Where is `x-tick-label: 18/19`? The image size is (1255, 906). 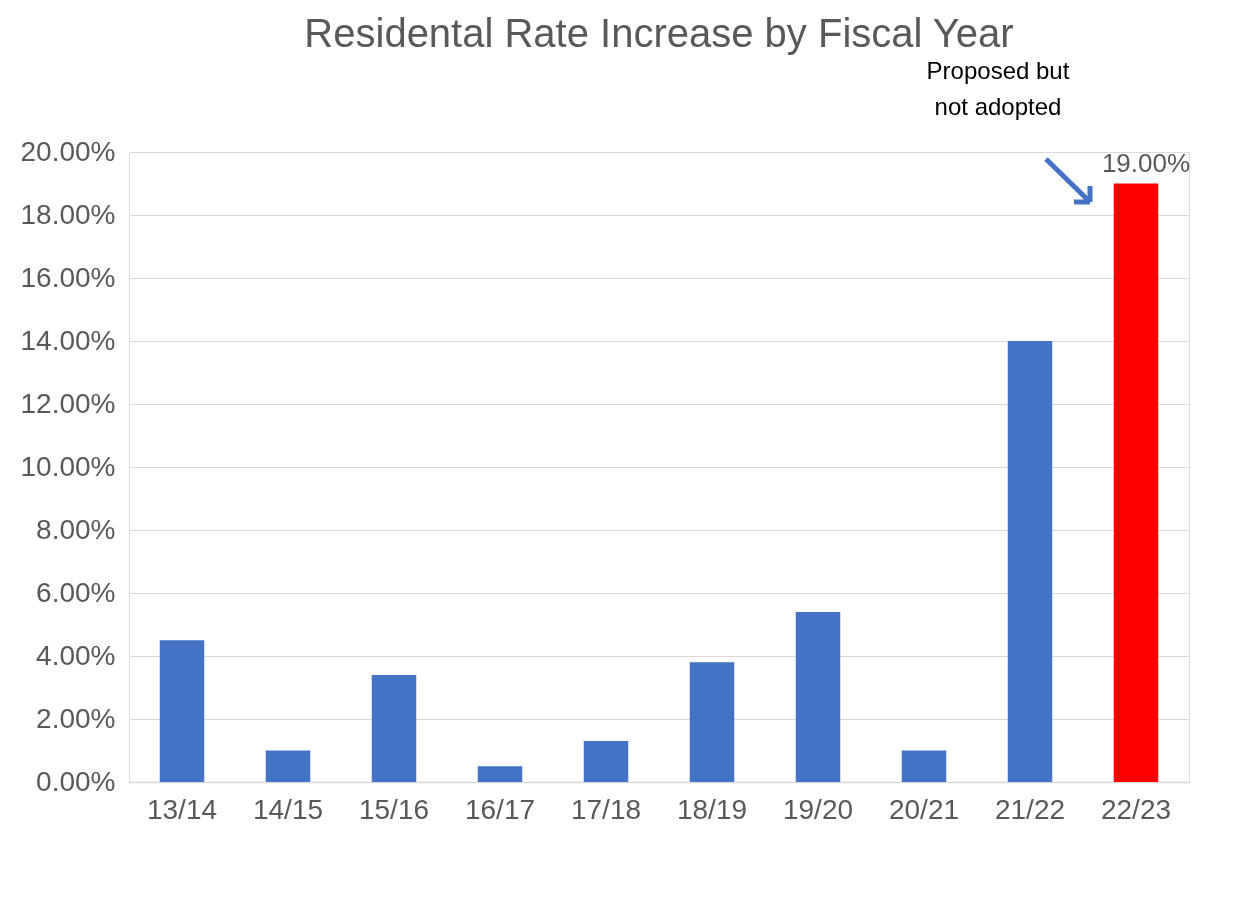 x-tick-label: 18/19 is located at coordinates (712, 809).